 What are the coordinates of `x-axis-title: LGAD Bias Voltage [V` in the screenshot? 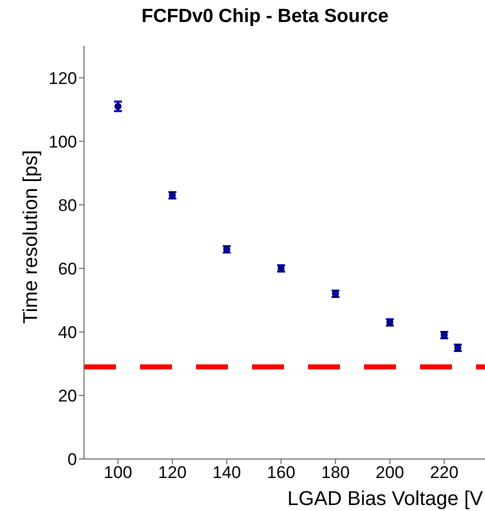 It's located at (385, 499).